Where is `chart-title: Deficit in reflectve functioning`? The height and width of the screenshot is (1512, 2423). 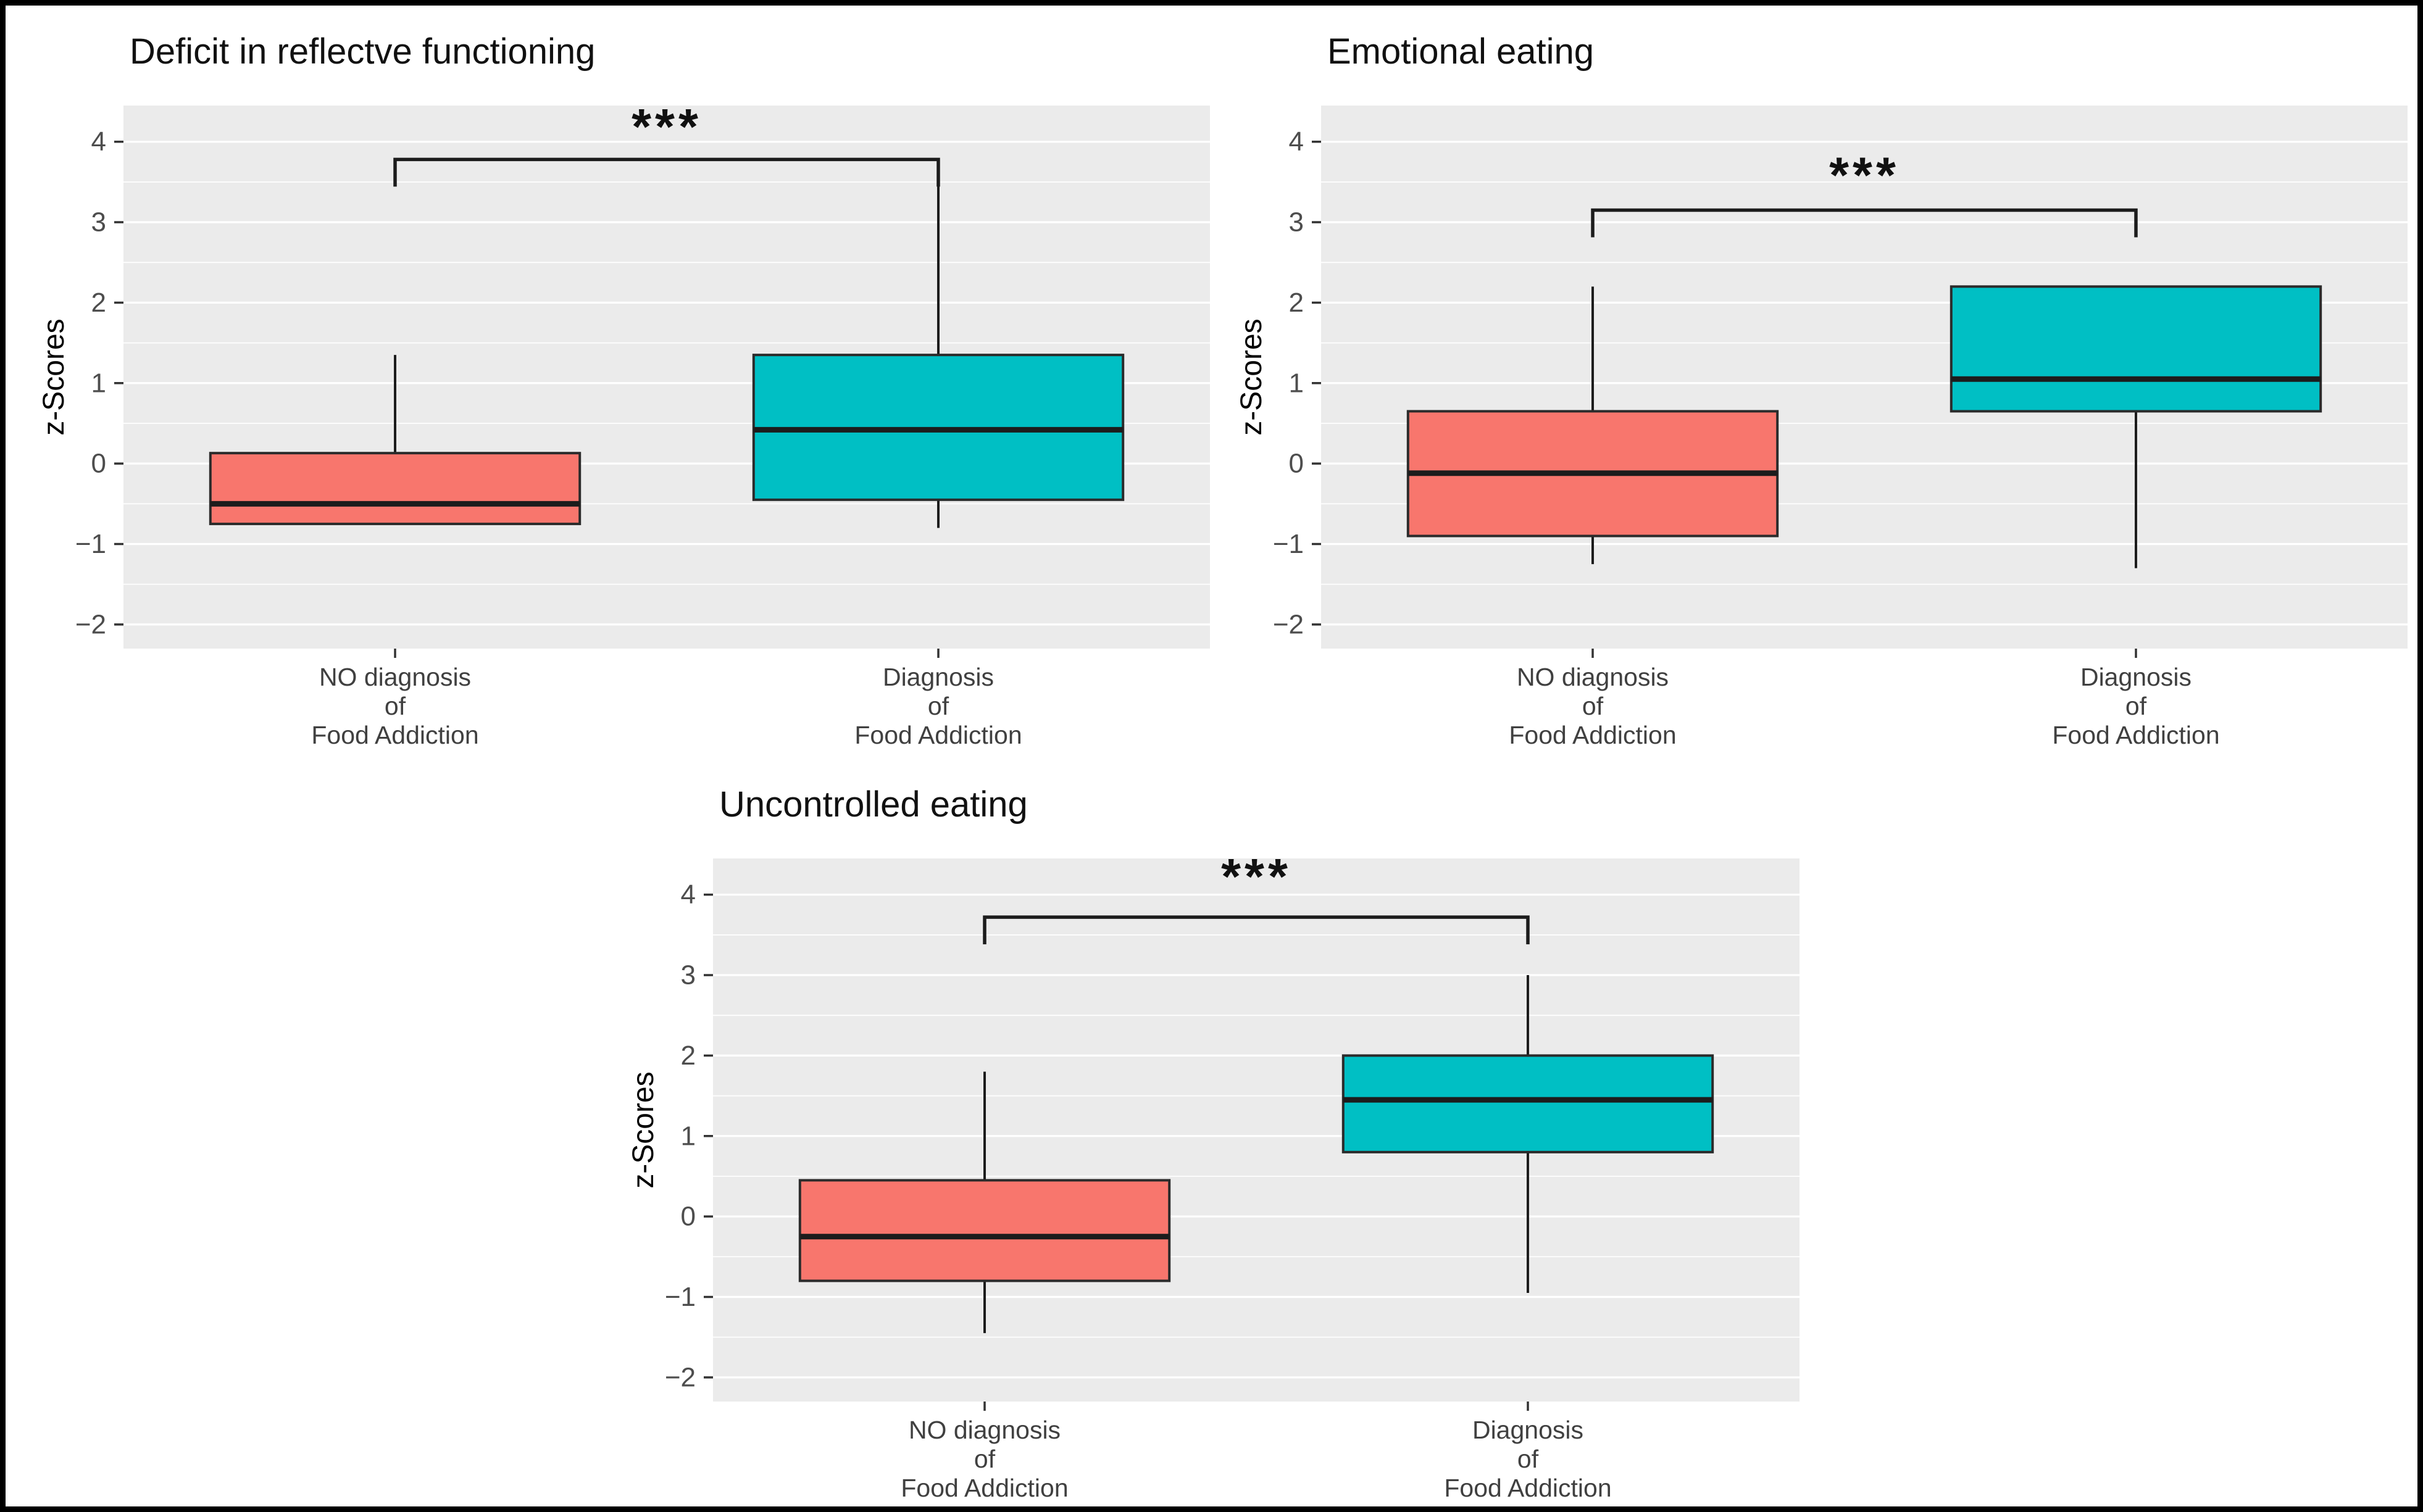
chart-title: Deficit in reflectve functioning is located at coordinates (363, 51).